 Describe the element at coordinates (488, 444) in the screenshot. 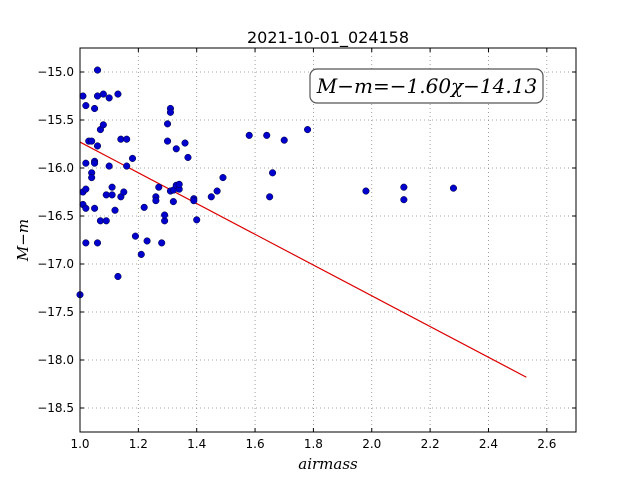

I see `x-tick-label: 2.4` at that location.